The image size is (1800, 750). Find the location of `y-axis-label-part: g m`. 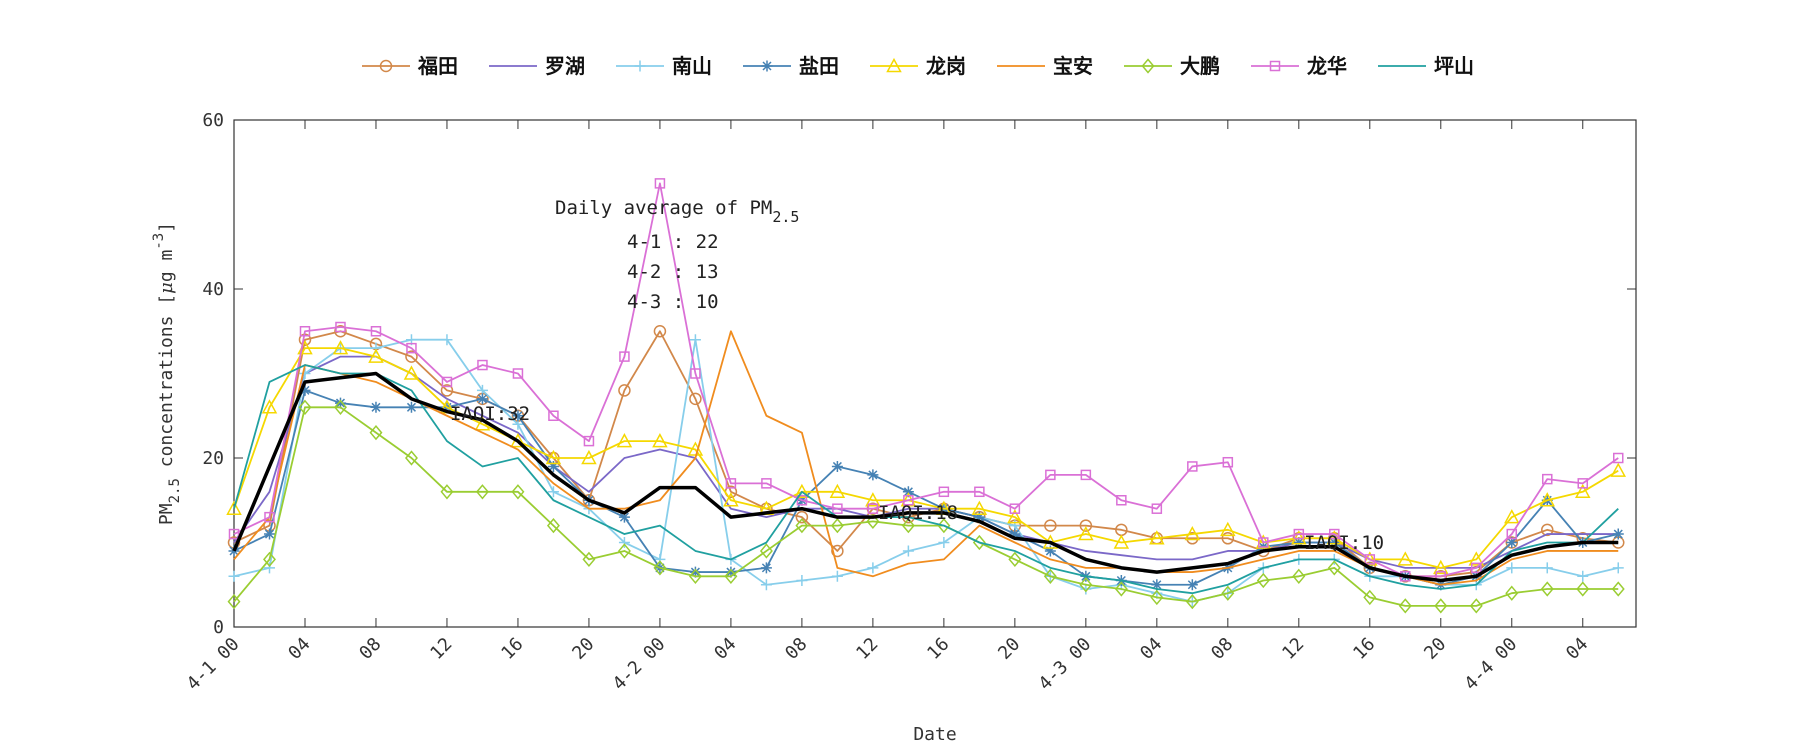

y-axis-label-part: g m is located at coordinates (166, 266).